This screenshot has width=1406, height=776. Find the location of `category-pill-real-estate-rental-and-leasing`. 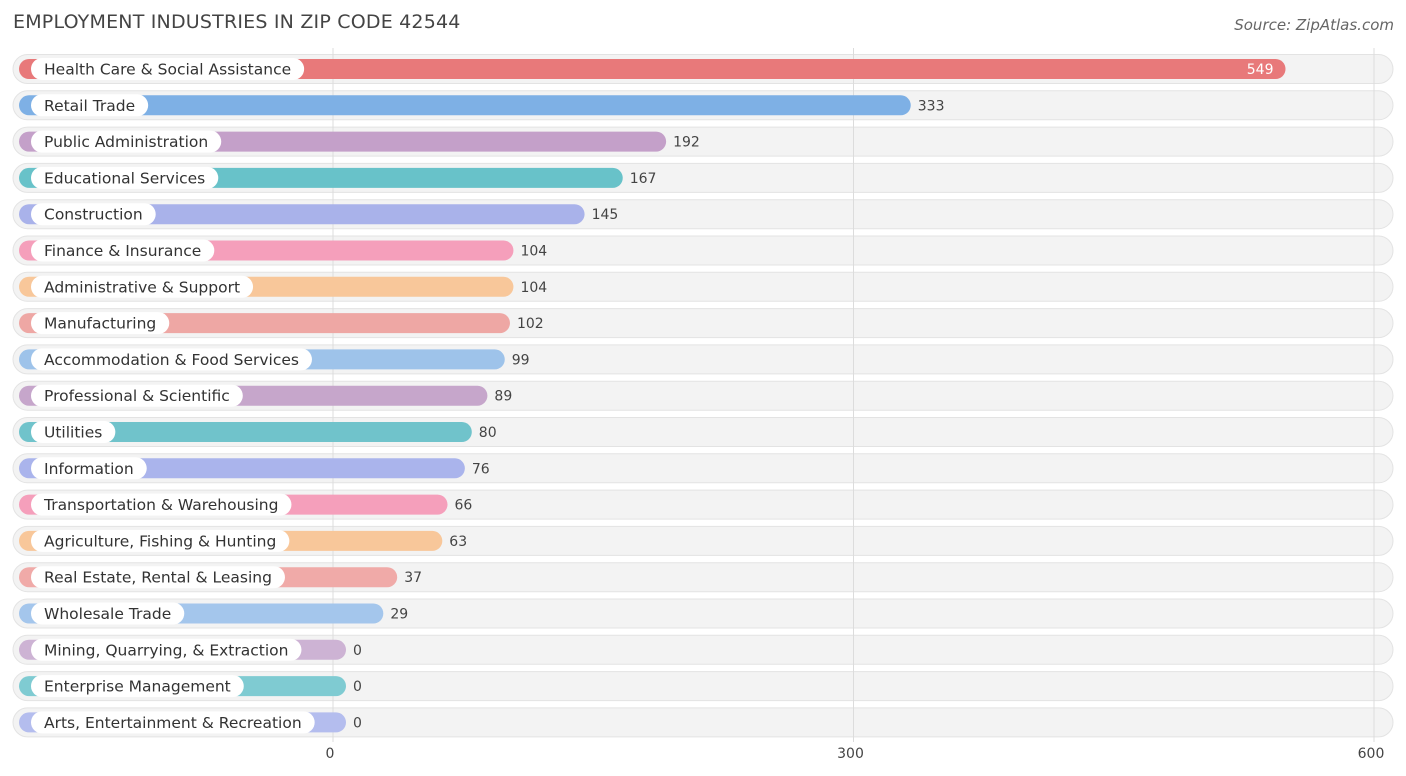

category-pill-real-estate-rental-and-leasing is located at coordinates (158, 577).